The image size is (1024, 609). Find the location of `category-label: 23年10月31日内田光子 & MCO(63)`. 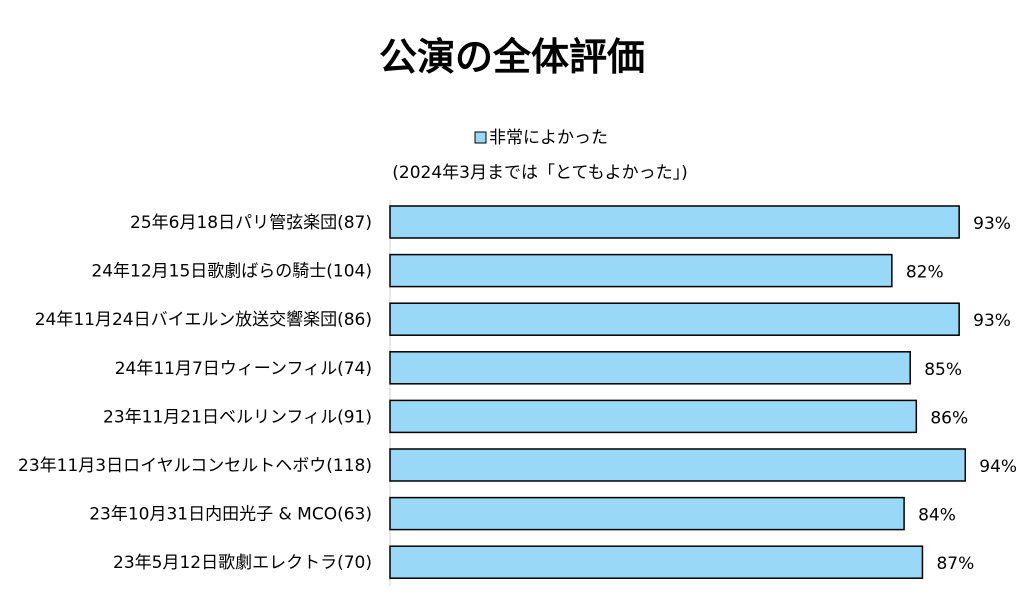

category-label: 23年10月31日内田光子 & MCO(63) is located at coordinates (230, 515).